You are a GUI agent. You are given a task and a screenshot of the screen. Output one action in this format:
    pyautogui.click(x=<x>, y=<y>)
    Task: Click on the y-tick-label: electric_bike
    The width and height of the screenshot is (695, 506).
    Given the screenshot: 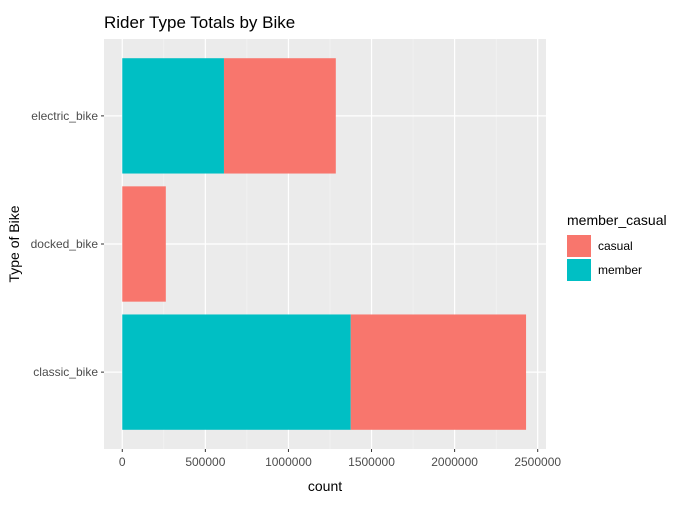 What is the action you would take?
    pyautogui.click(x=64, y=116)
    